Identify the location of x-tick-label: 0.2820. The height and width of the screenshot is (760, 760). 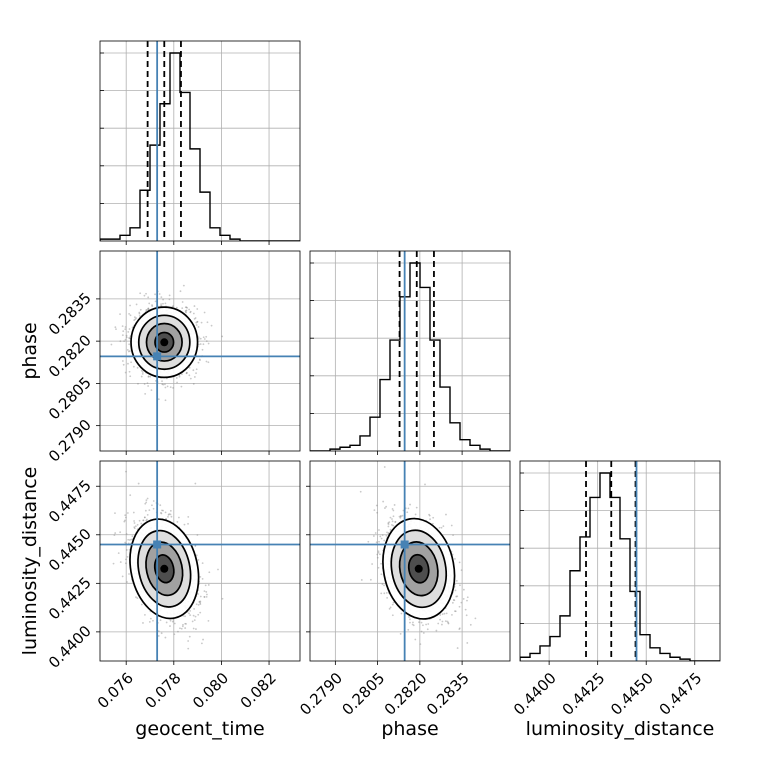
(406, 694).